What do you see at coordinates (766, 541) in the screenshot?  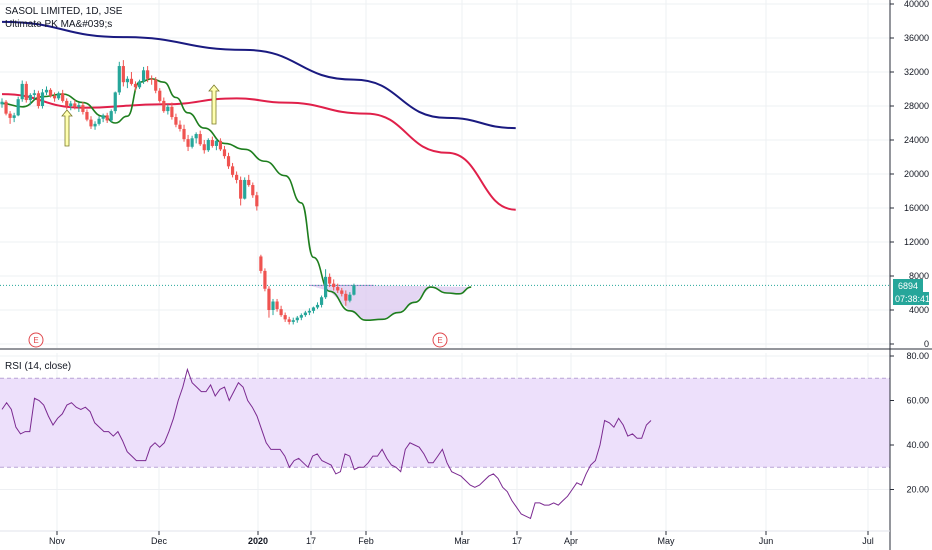 I see `x-tick-label: Jun` at bounding box center [766, 541].